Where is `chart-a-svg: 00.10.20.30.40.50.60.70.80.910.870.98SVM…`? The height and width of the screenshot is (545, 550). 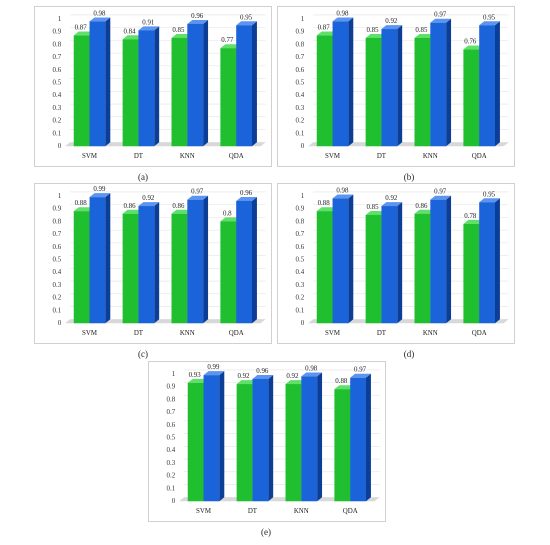 chart-a-svg: 00.10.20.30.40.50.60.70.80.910.870.98SVM… is located at coordinates (159, 85).